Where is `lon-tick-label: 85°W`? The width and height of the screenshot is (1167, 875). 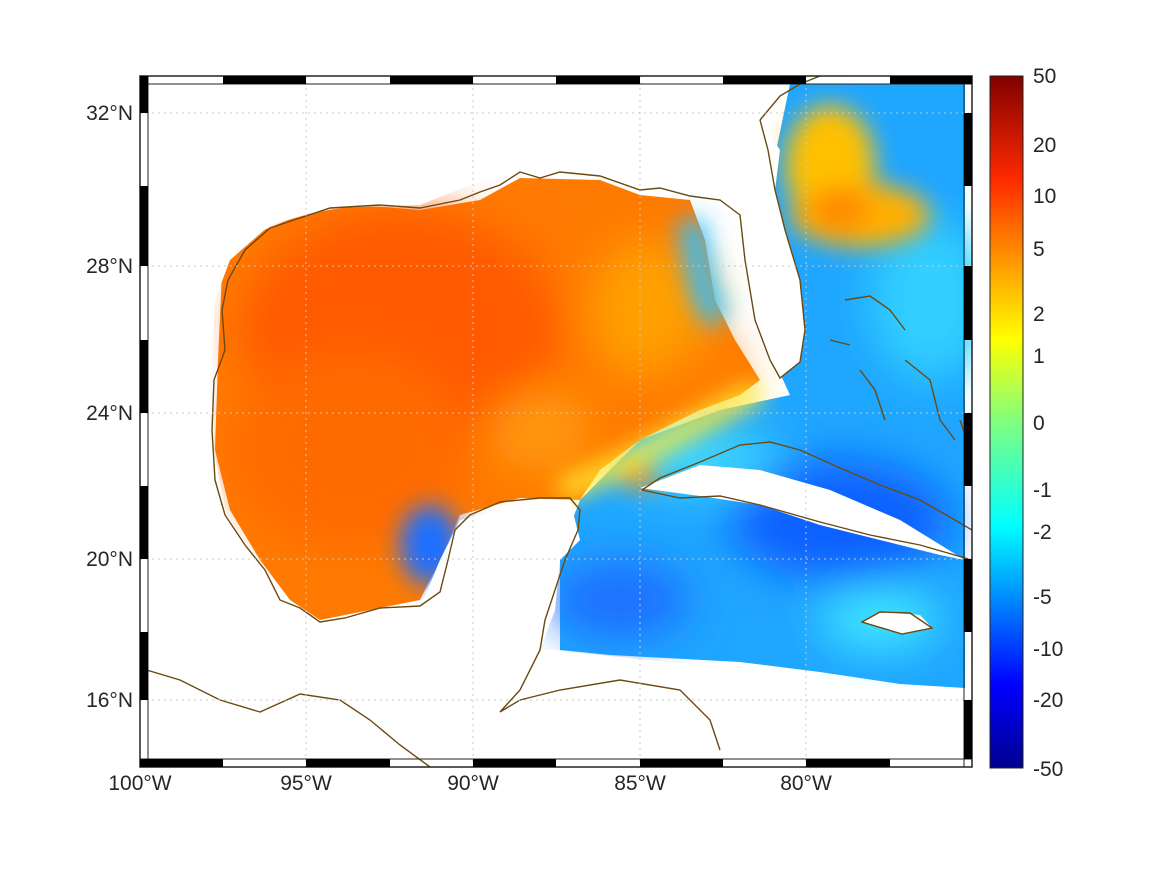 lon-tick-label: 85°W is located at coordinates (640, 783).